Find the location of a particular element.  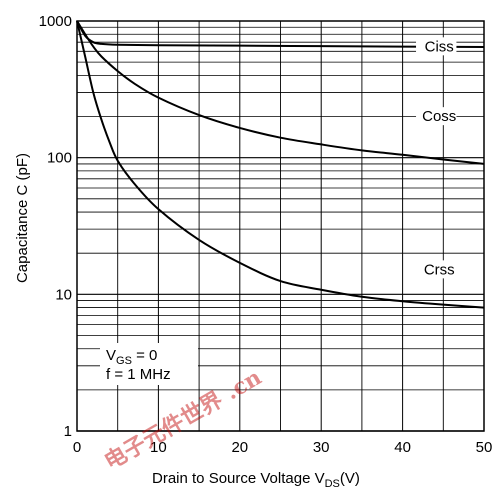

x-tick-label: 0 is located at coordinates (77, 447).